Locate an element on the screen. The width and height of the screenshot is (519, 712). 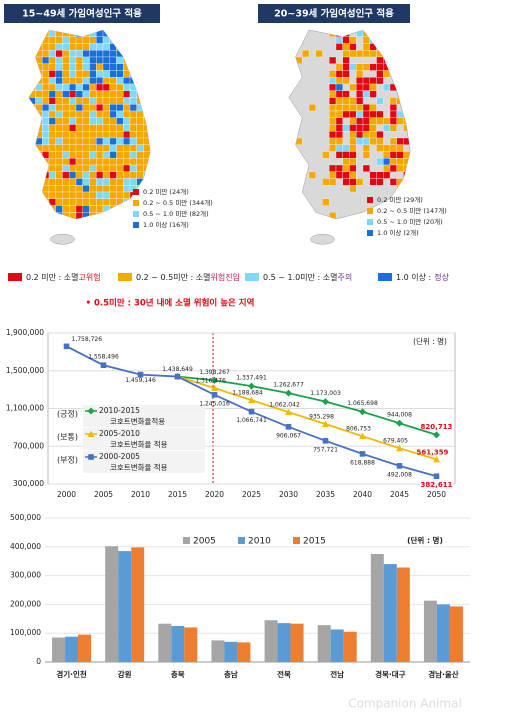
map-title: 15~49세 가임여성인구 적용 is located at coordinates (82, 14).